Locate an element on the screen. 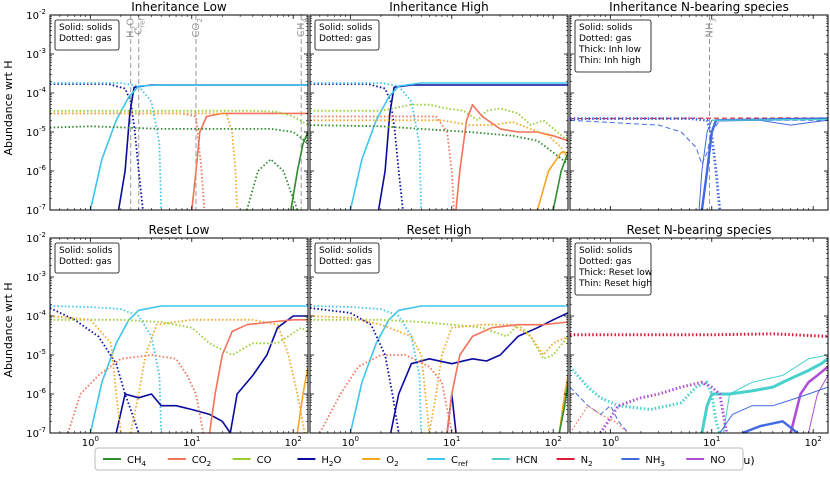  series-nh3-solid is located at coordinates (770, 426).